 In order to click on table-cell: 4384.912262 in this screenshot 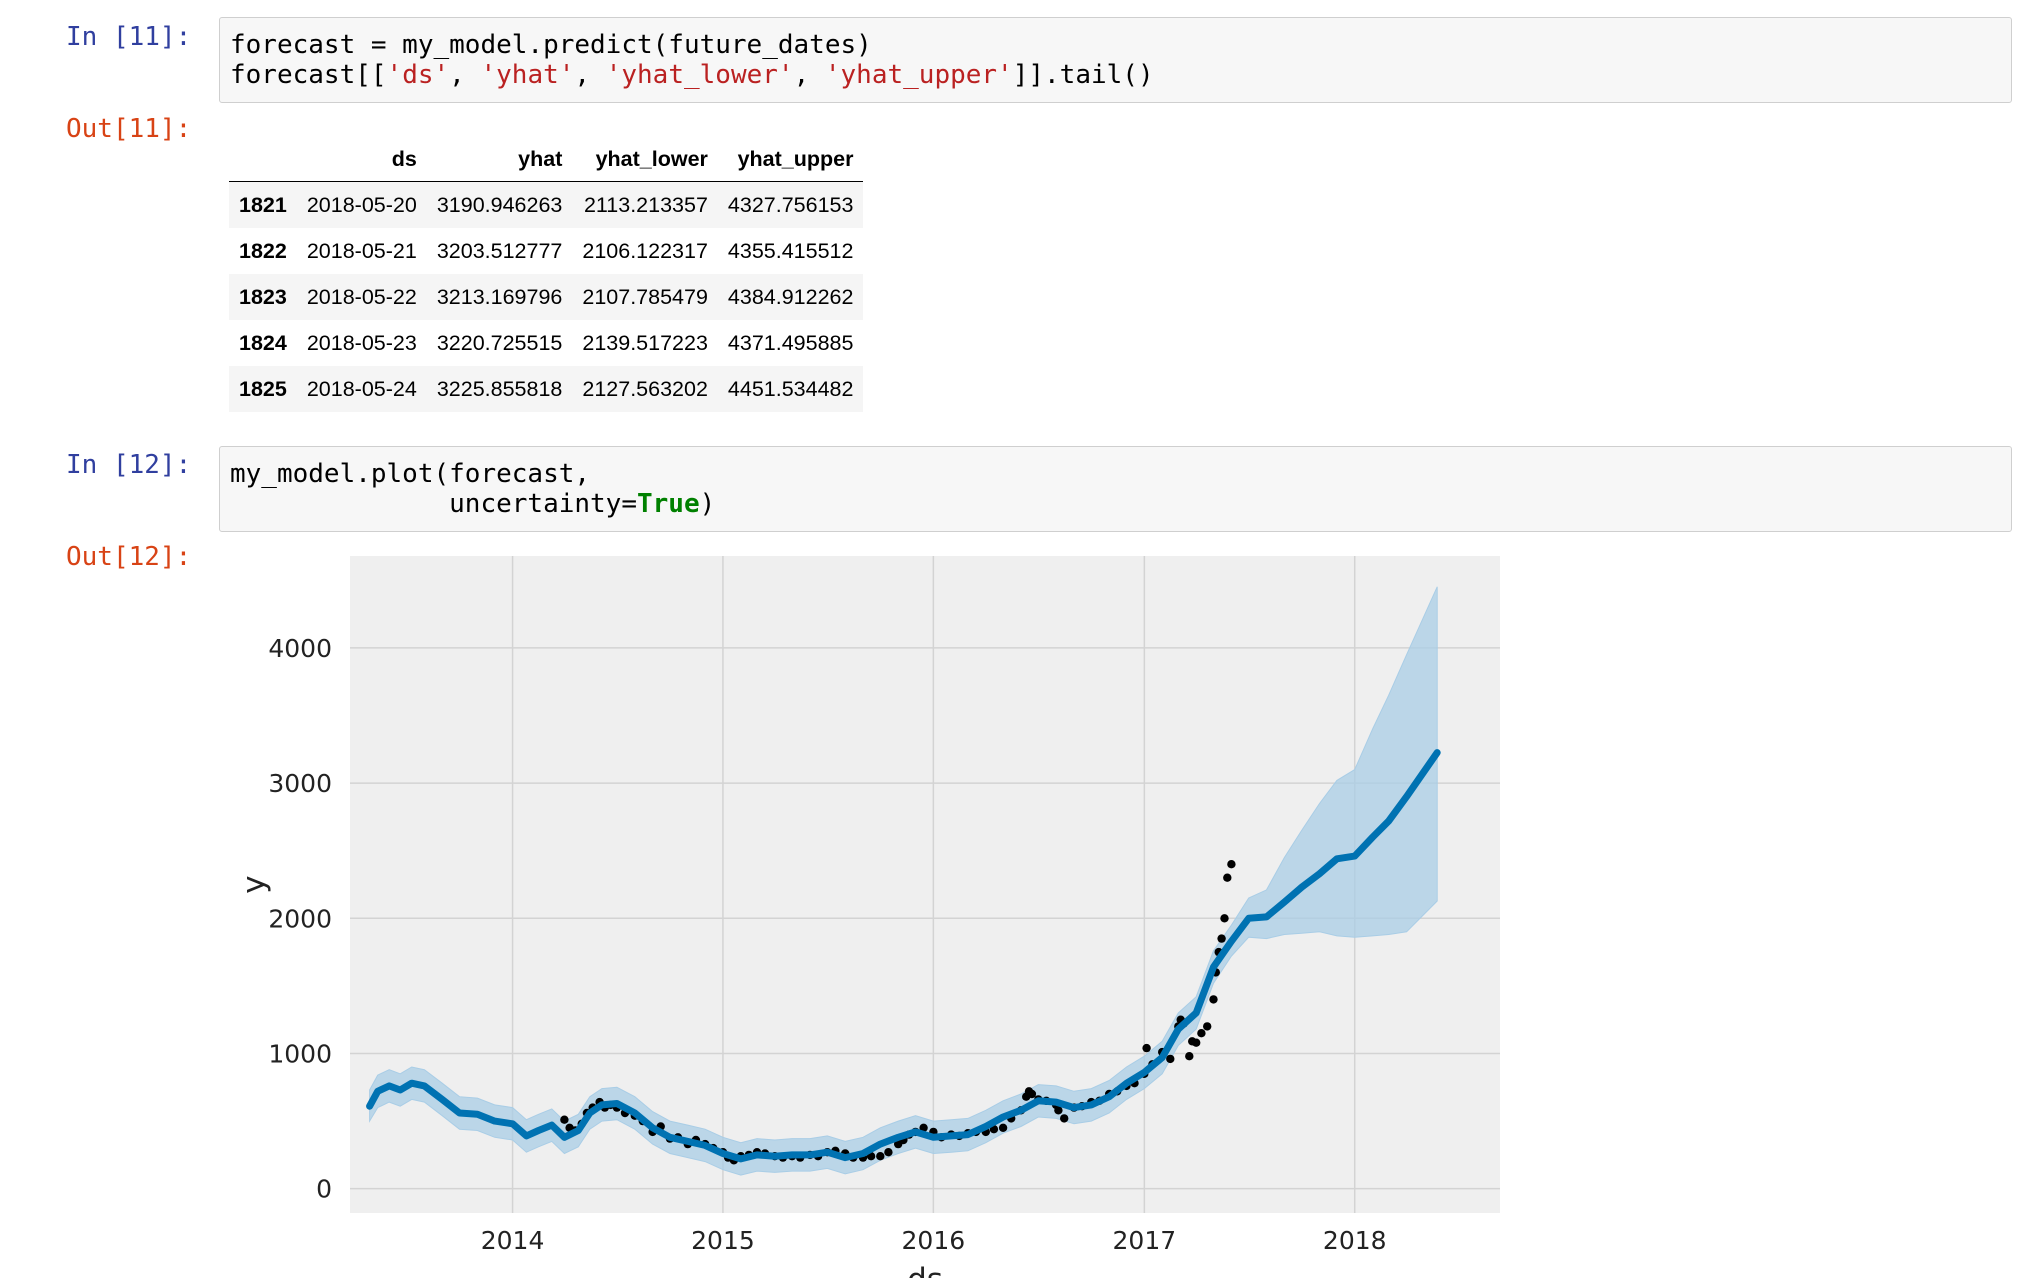, I will do `click(790, 296)`.